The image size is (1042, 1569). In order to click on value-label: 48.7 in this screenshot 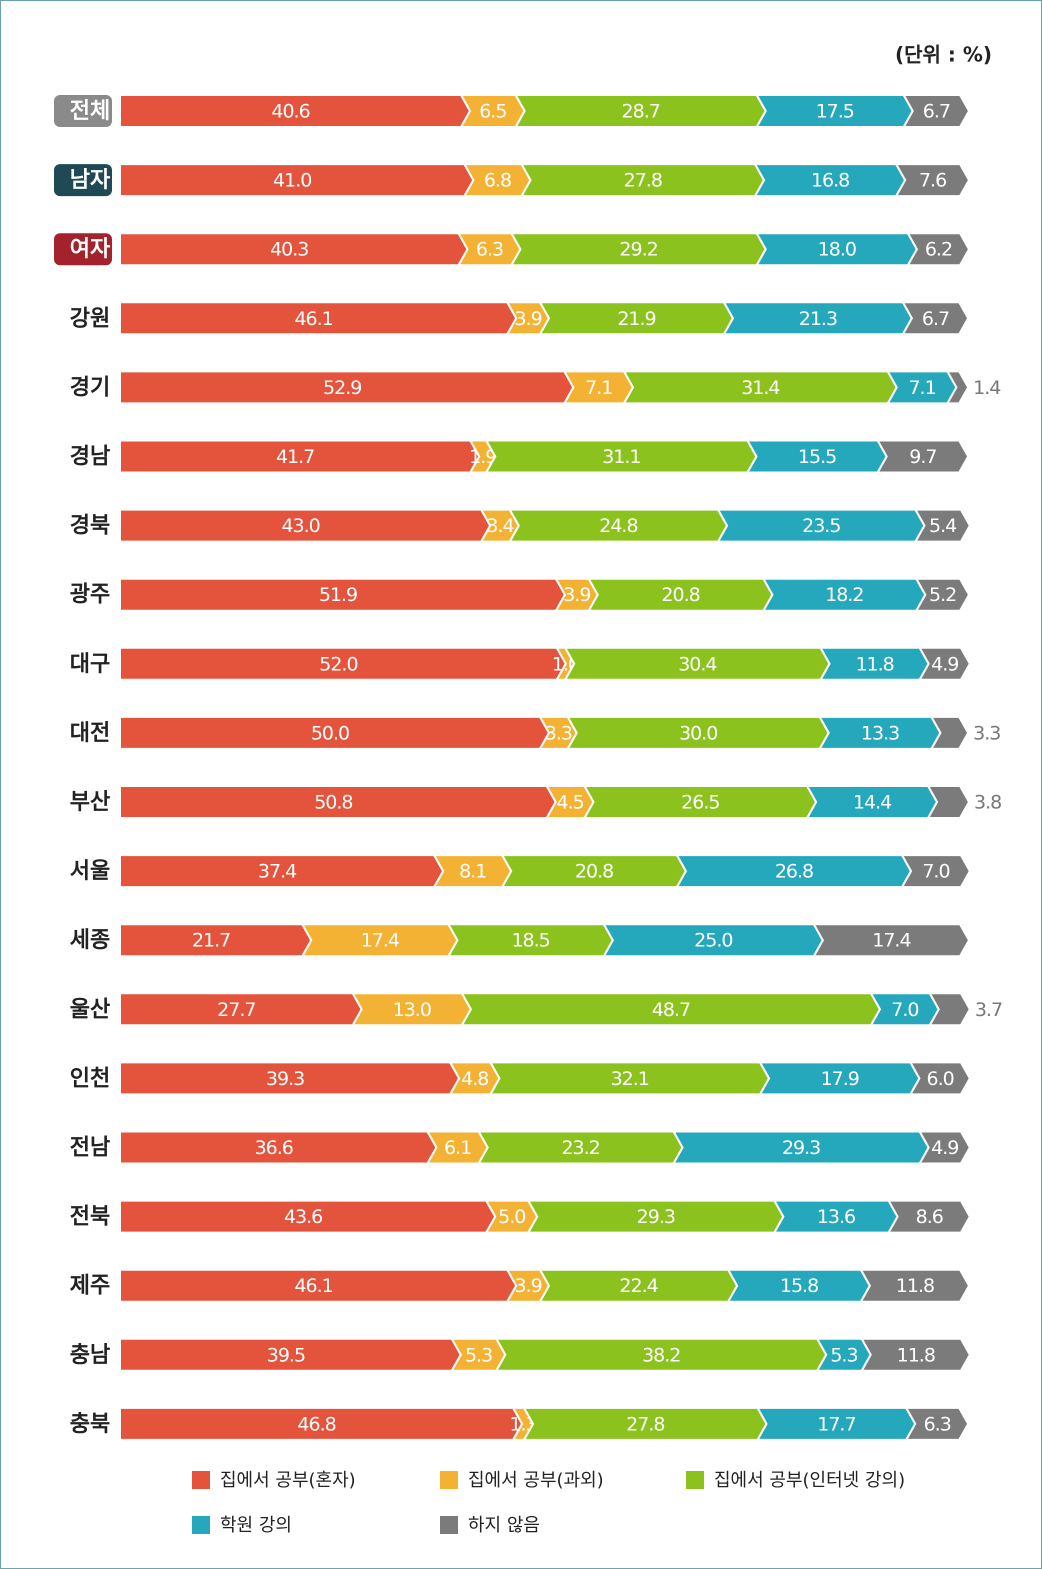, I will do `click(671, 1010)`.